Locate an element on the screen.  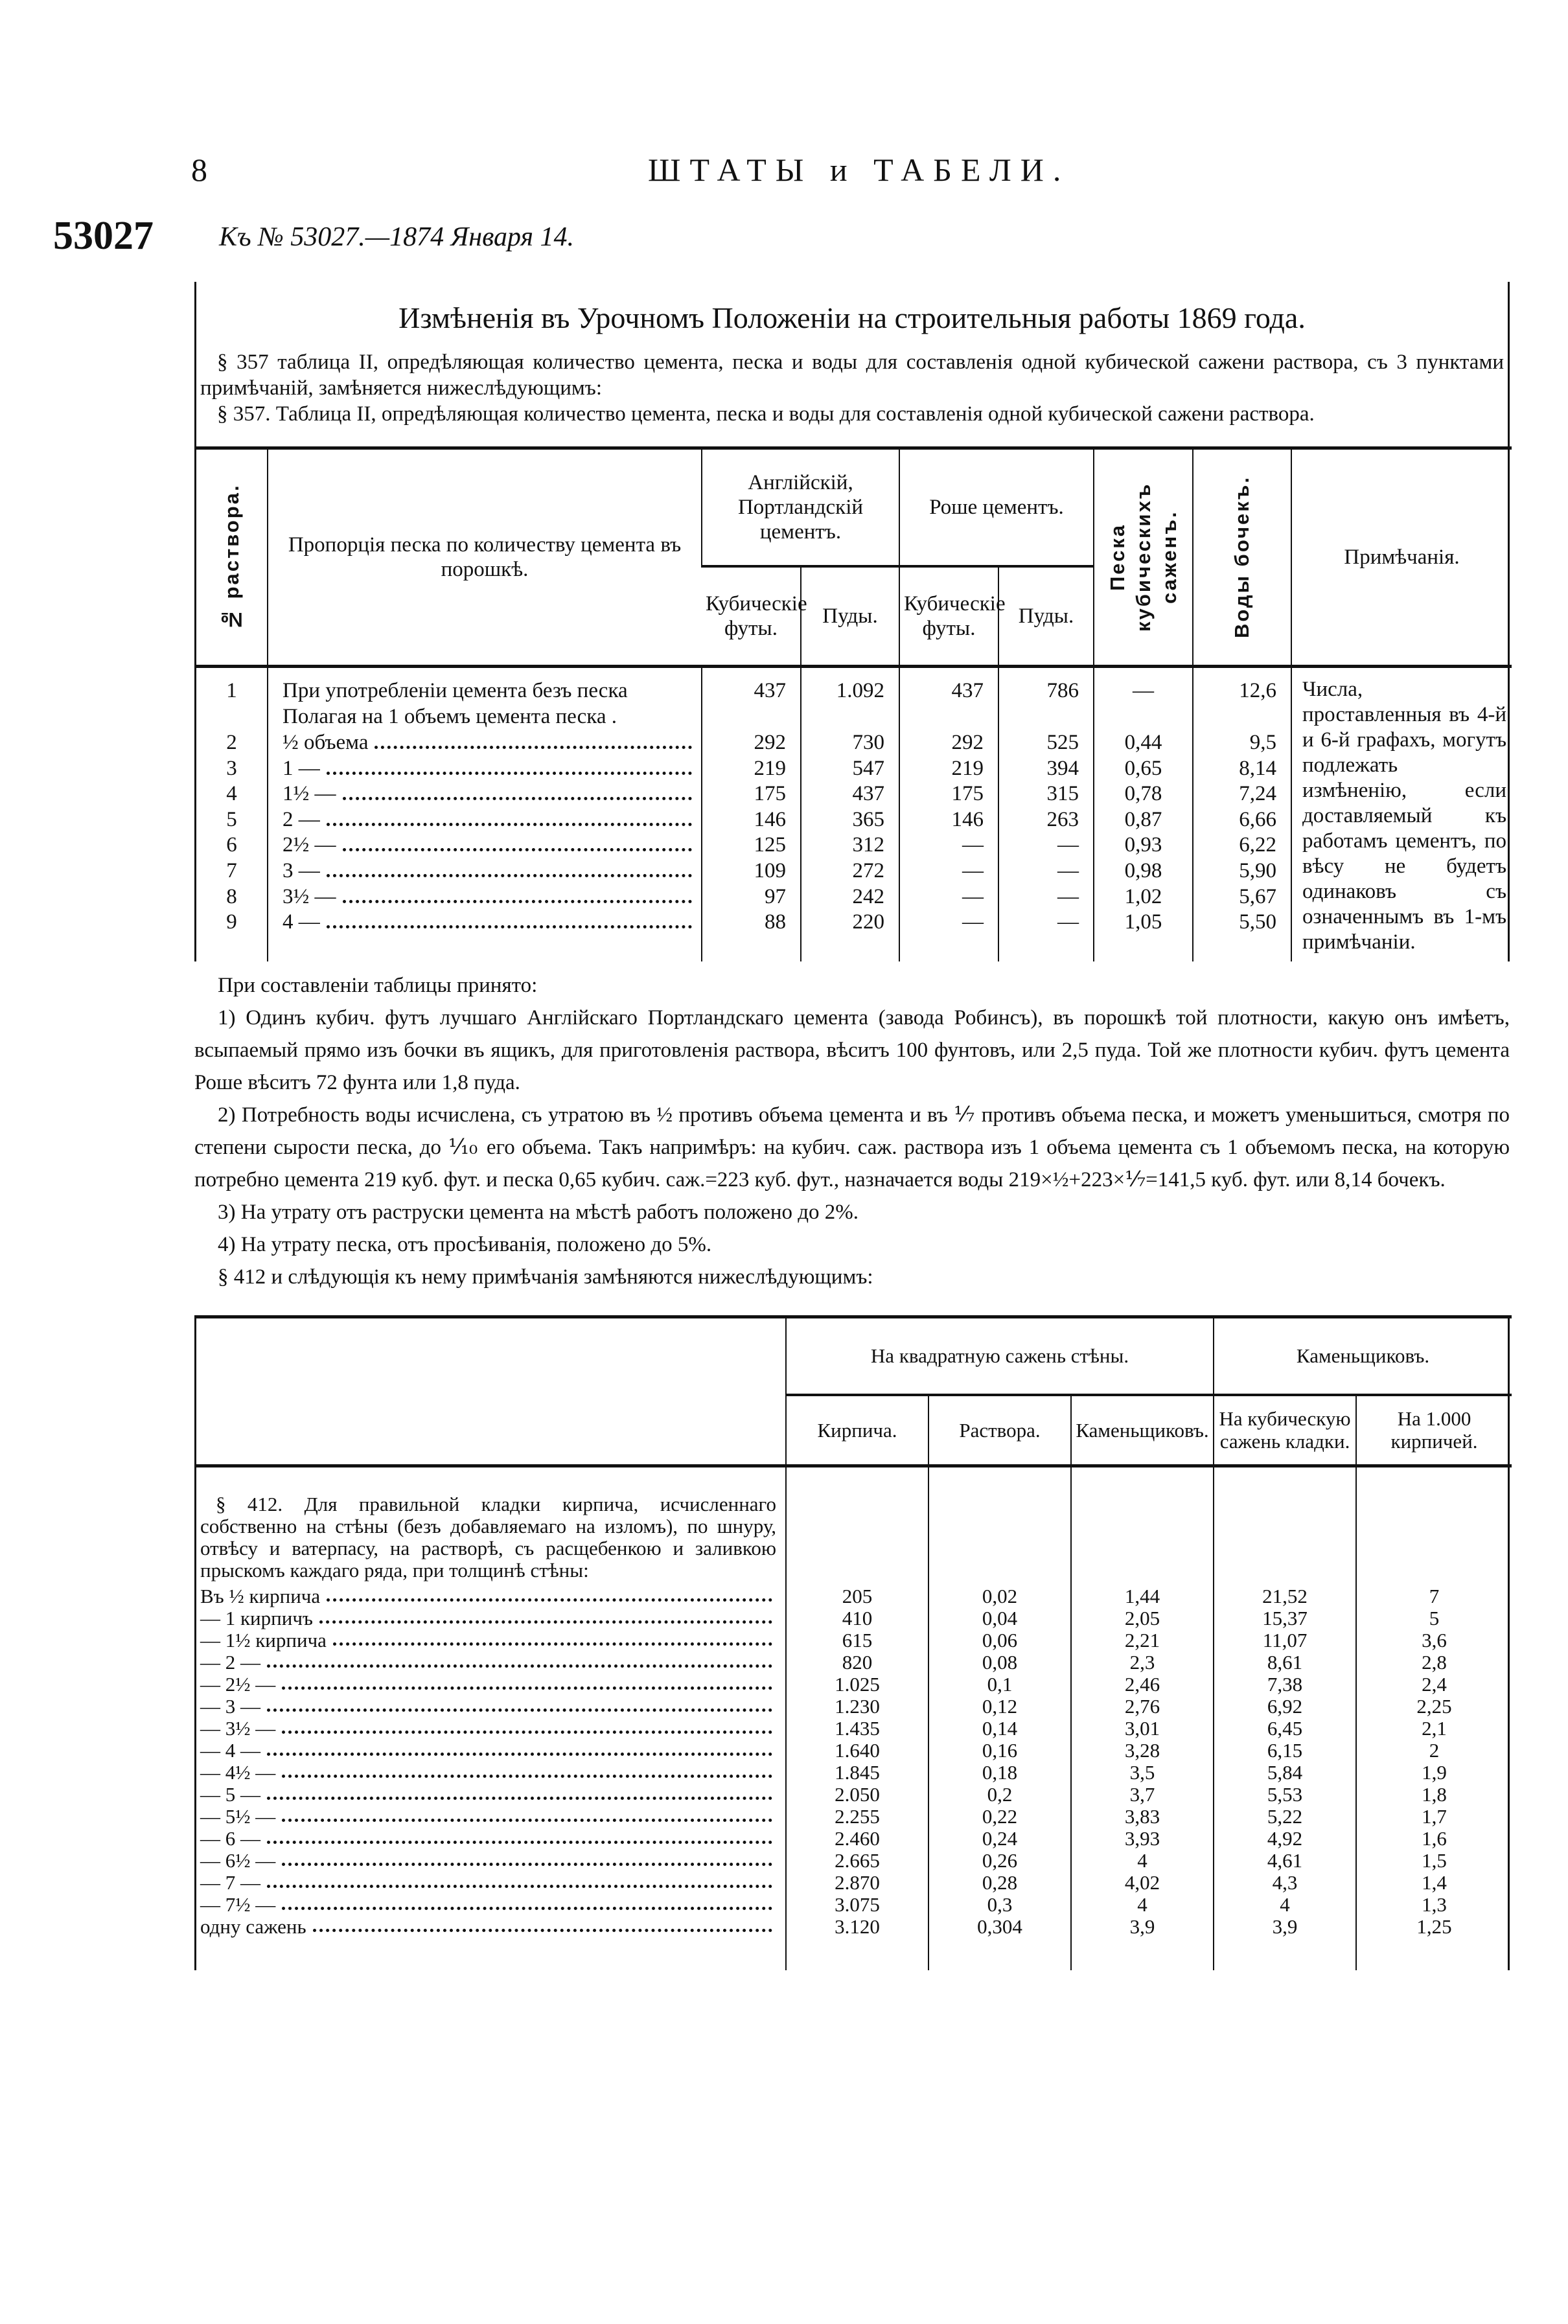
row-value: 2.255 is located at coordinates (856, 1817).